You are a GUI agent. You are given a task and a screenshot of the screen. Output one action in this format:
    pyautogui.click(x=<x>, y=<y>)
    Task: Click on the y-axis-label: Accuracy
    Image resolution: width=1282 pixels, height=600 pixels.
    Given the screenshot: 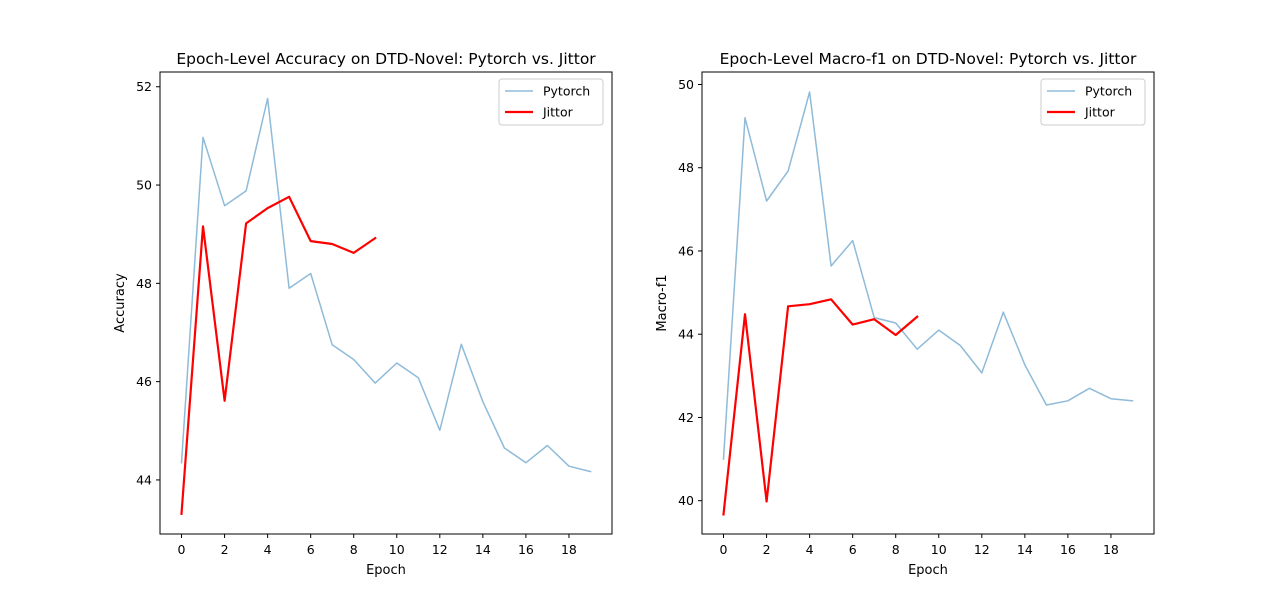 What is the action you would take?
    pyautogui.click(x=120, y=303)
    